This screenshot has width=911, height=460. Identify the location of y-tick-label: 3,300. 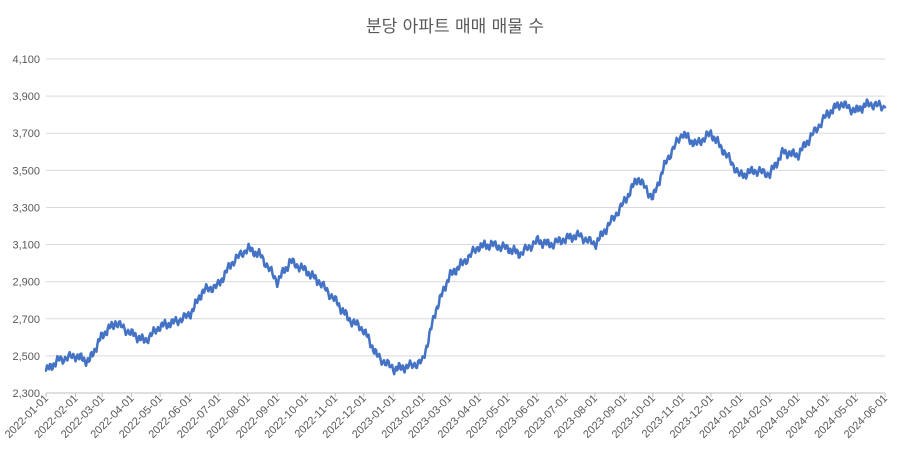
(26, 208).